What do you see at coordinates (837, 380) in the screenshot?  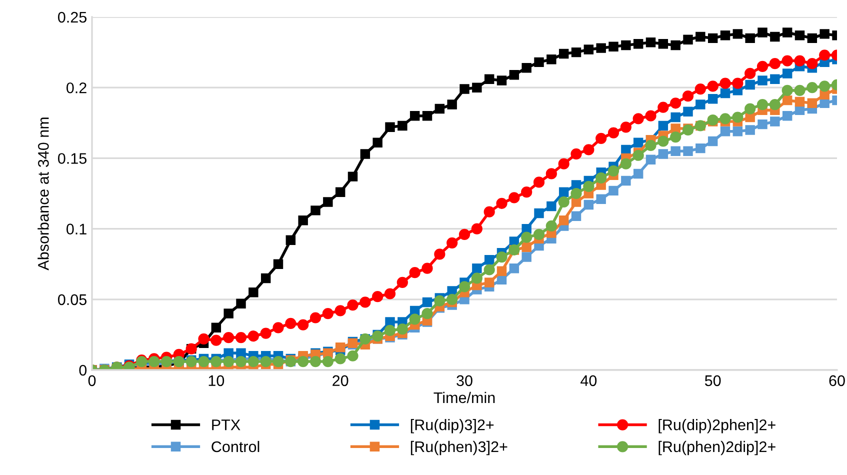 I see `x-tick-label: 60` at bounding box center [837, 380].